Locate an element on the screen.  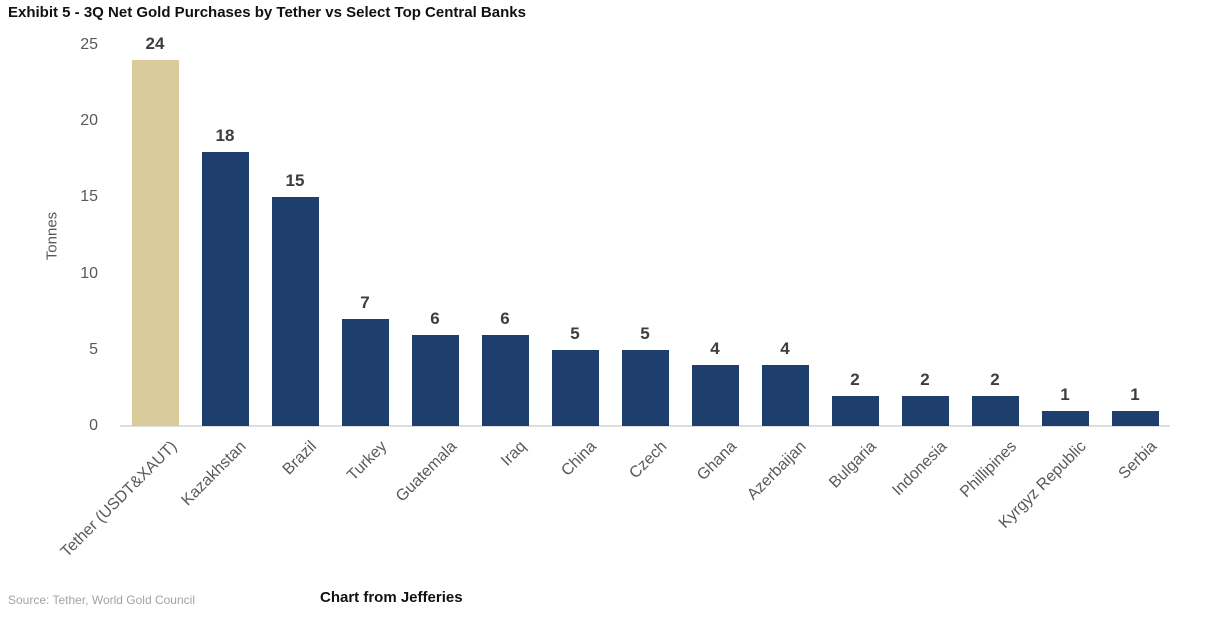
y-axis-tick-label: 25 is located at coordinates (89, 44).